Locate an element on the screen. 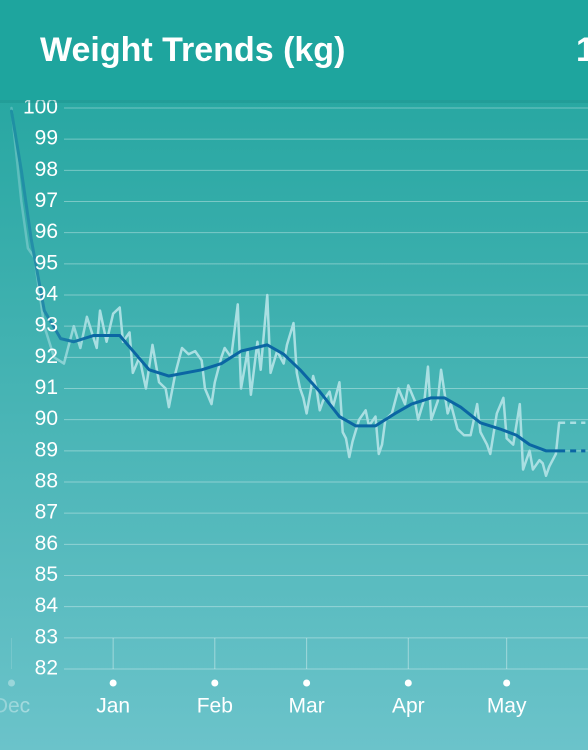  y-tick-label: 82 is located at coordinates (46, 668).